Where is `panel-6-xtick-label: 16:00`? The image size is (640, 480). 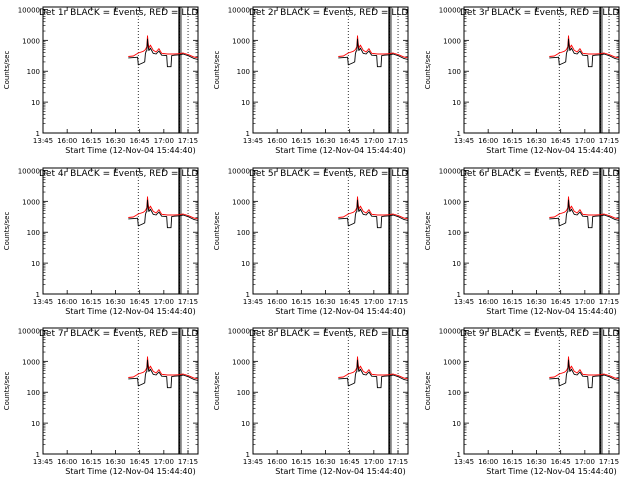 panel-6-xtick-label: 16:00 is located at coordinates (488, 302).